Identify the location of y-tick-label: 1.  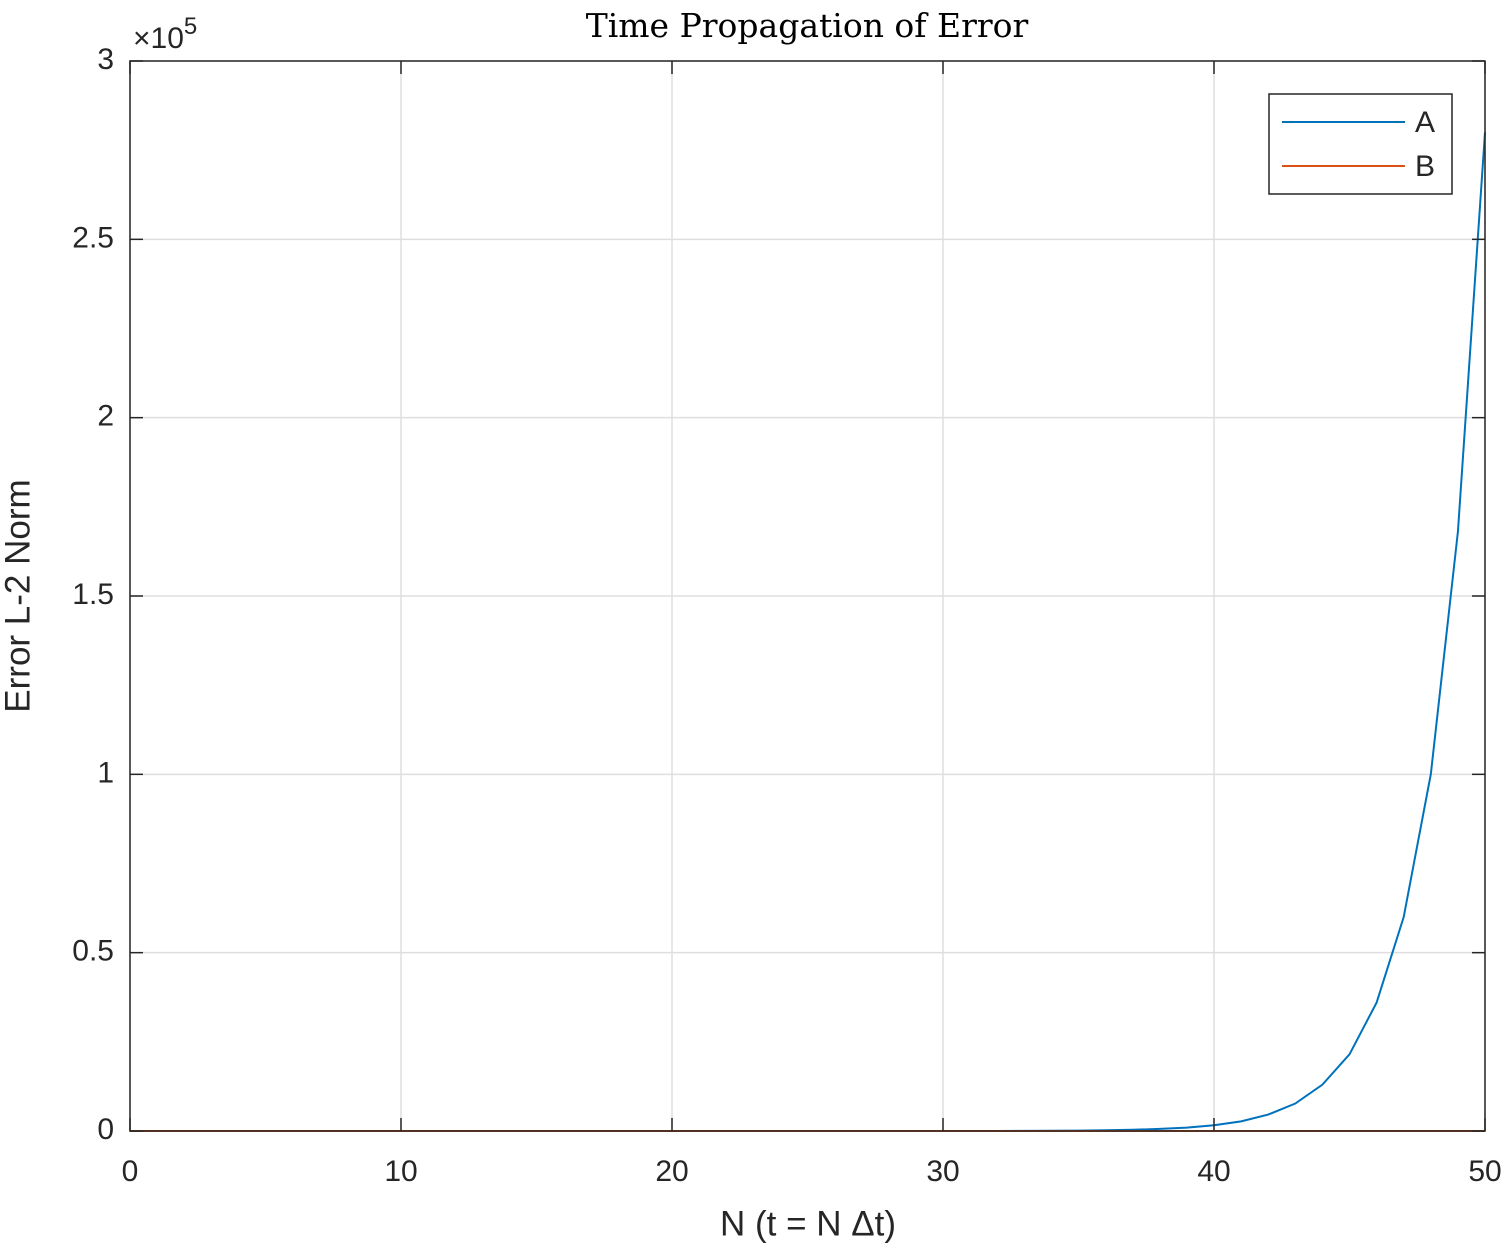
(105, 772).